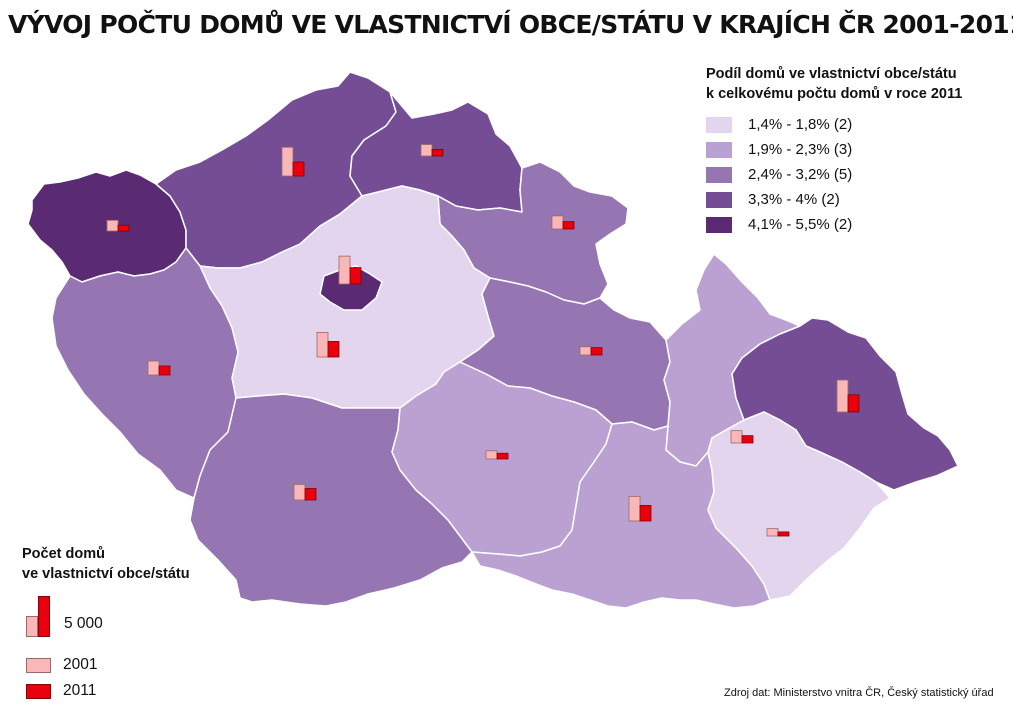  Describe the element at coordinates (856, 199) in the screenshot. I see `share-legend-item: 3,3% - 4% (2)` at that location.